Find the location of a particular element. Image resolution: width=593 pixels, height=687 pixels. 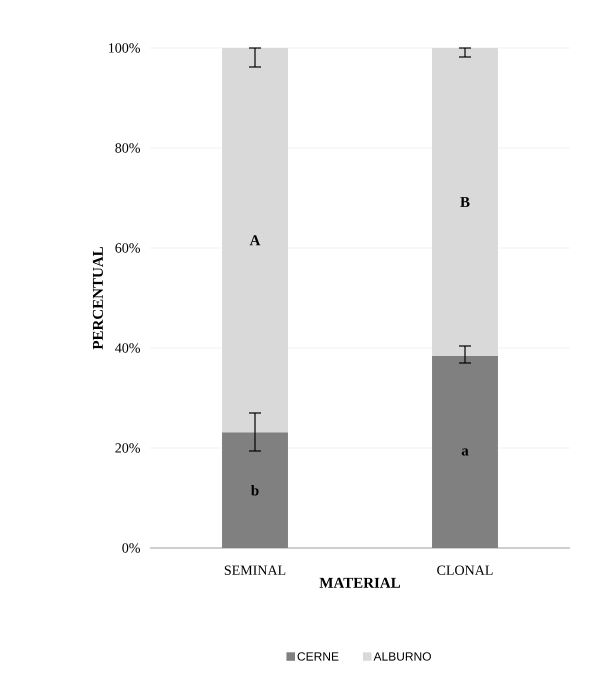

y-tick-label: 20% is located at coordinates (127, 448).